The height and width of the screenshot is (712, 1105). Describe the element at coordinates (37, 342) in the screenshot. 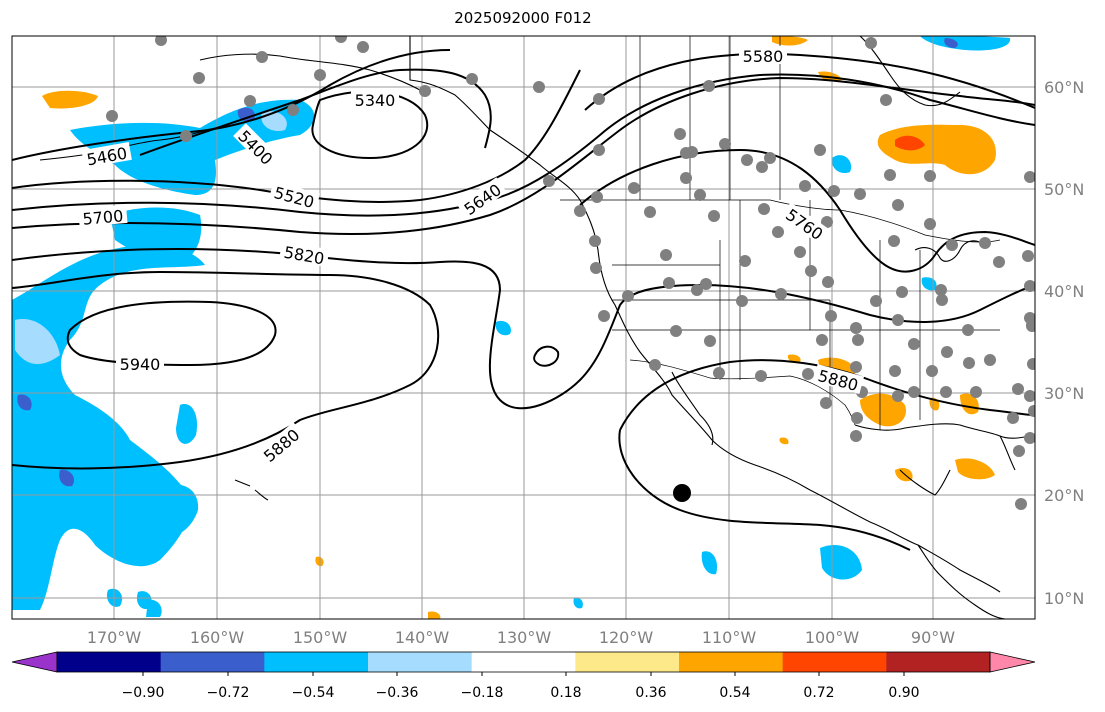

I see `weak-negative-region` at that location.